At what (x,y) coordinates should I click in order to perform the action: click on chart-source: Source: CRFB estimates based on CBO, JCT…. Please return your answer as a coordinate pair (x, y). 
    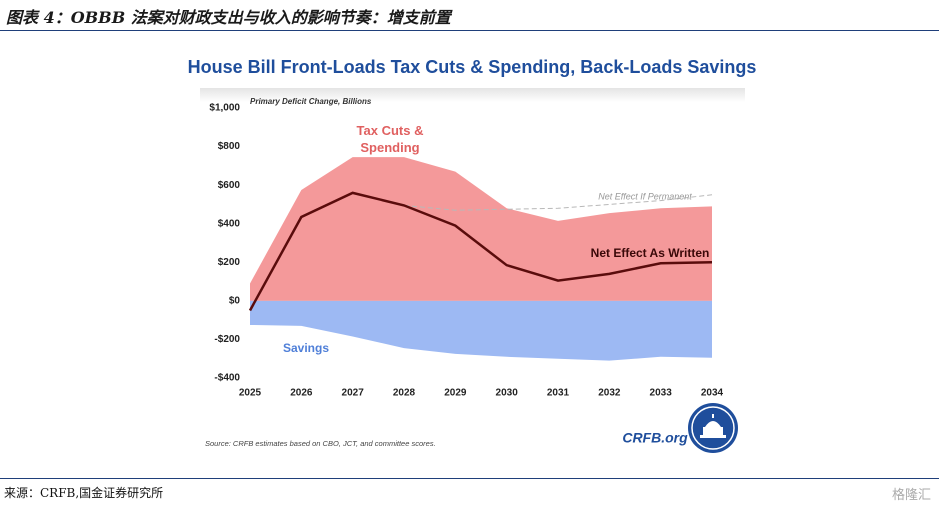
    Looking at the image, I should click on (320, 443).